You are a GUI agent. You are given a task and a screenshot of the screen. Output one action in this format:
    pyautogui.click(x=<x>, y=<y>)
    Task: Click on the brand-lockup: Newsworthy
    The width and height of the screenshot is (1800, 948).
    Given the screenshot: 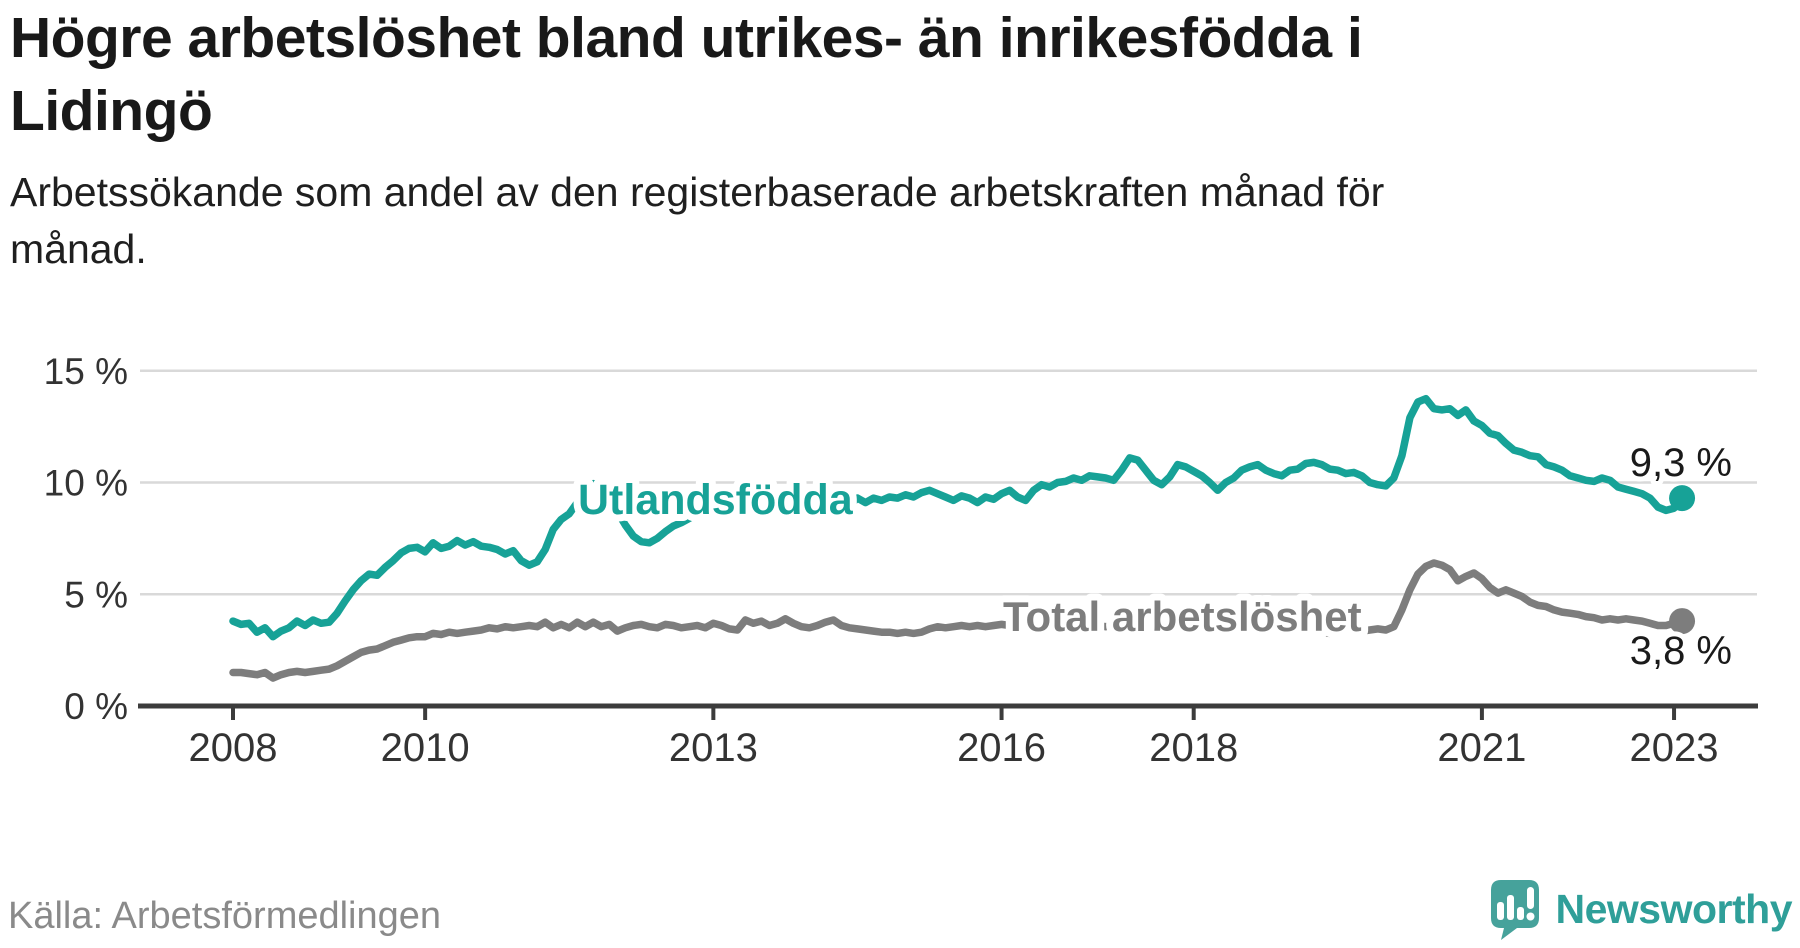 What is the action you would take?
    pyautogui.click(x=1640, y=909)
    